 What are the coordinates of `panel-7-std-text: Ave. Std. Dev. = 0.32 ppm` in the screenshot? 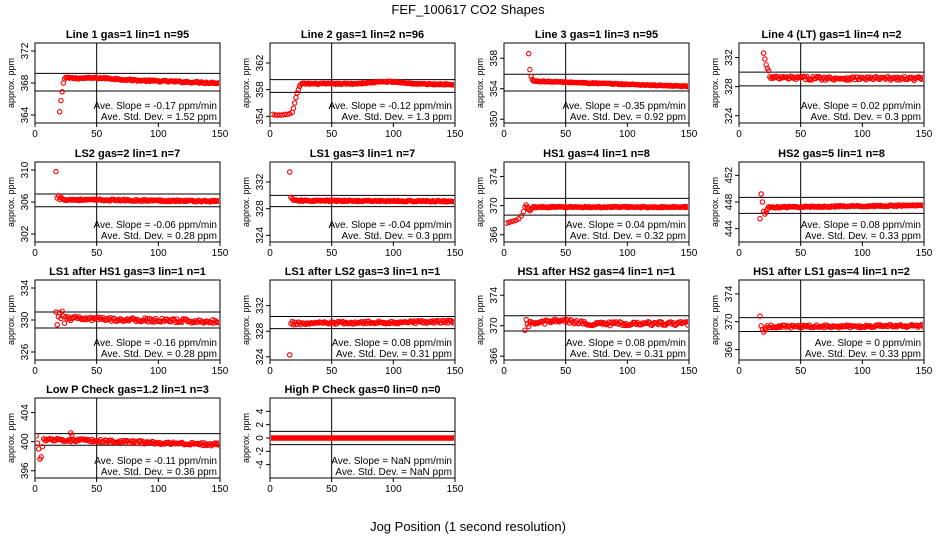 It's located at (628, 236).